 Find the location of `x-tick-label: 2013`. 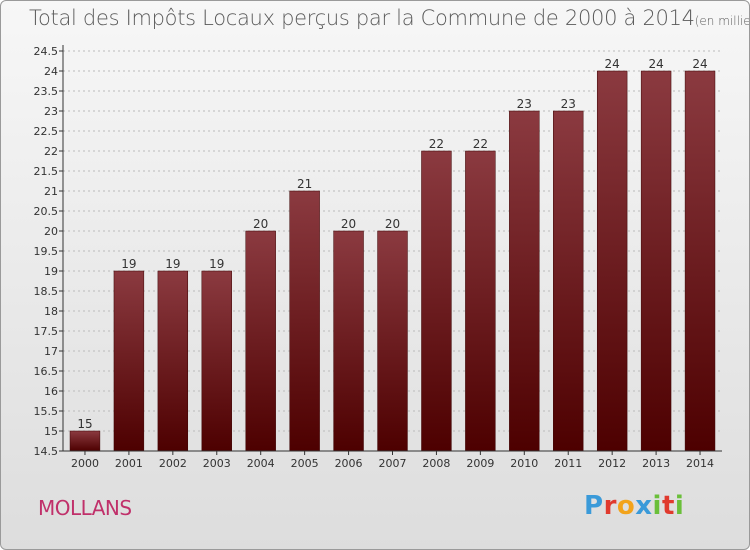

x-tick-label: 2013 is located at coordinates (656, 463).